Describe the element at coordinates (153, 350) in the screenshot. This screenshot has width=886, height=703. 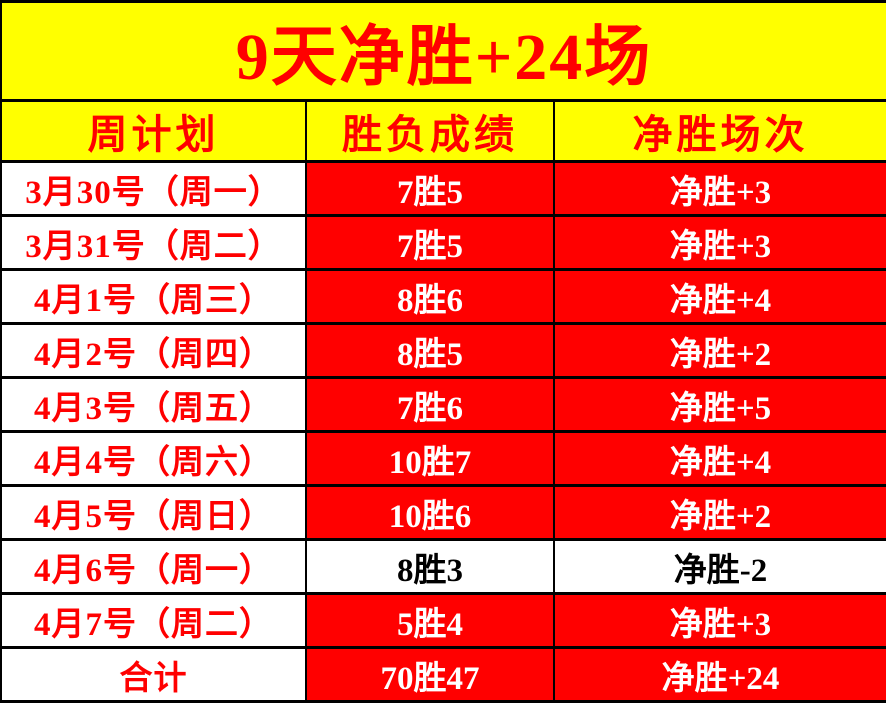
I see `cell-plan: 4月2号（周四）` at that location.